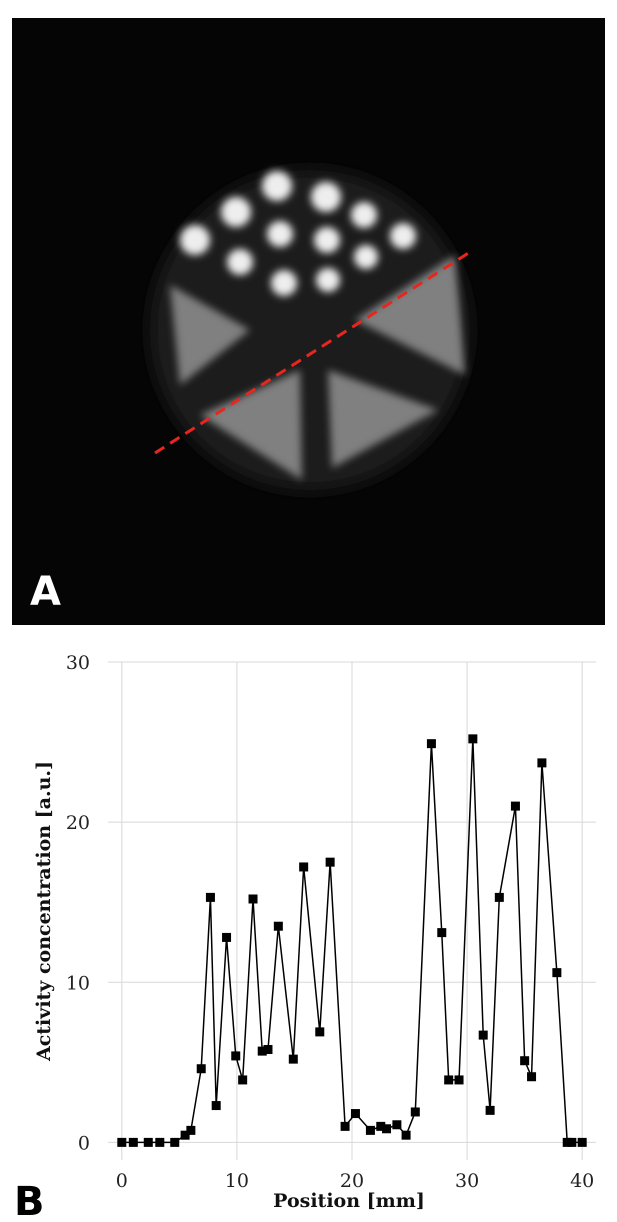 The height and width of the screenshot is (1222, 617). Describe the element at coordinates (122, 1181) in the screenshot. I see `x-tick-label: 0` at that location.